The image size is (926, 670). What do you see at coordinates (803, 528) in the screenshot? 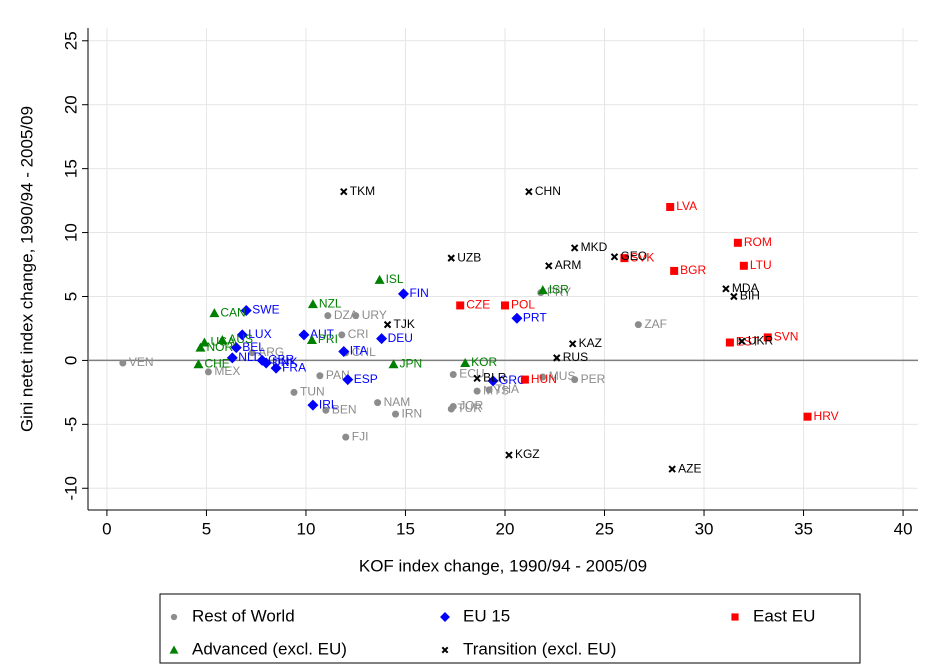
I see `x-tick-label: 35` at bounding box center [803, 528].